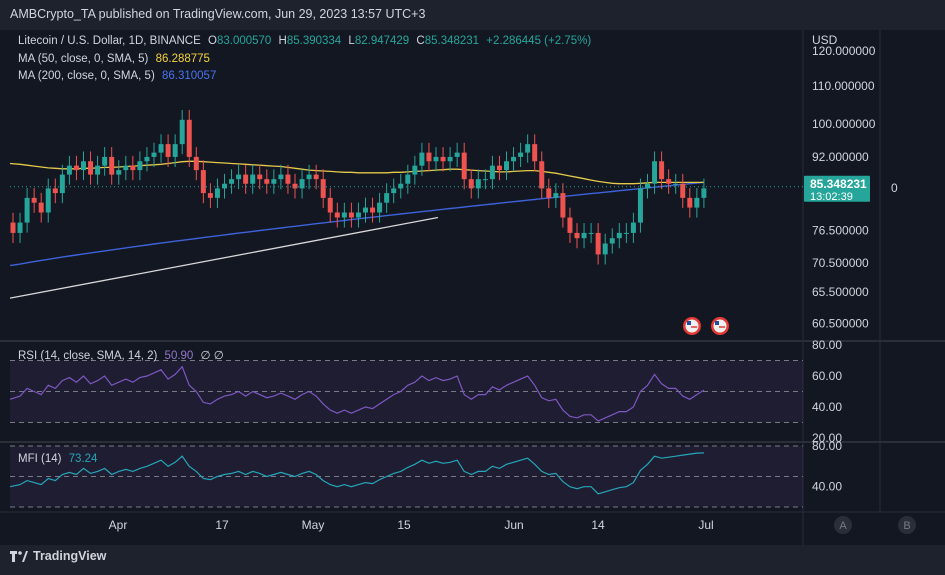 The width and height of the screenshot is (945, 575). I want to click on axis-button-b, so click(907, 525).